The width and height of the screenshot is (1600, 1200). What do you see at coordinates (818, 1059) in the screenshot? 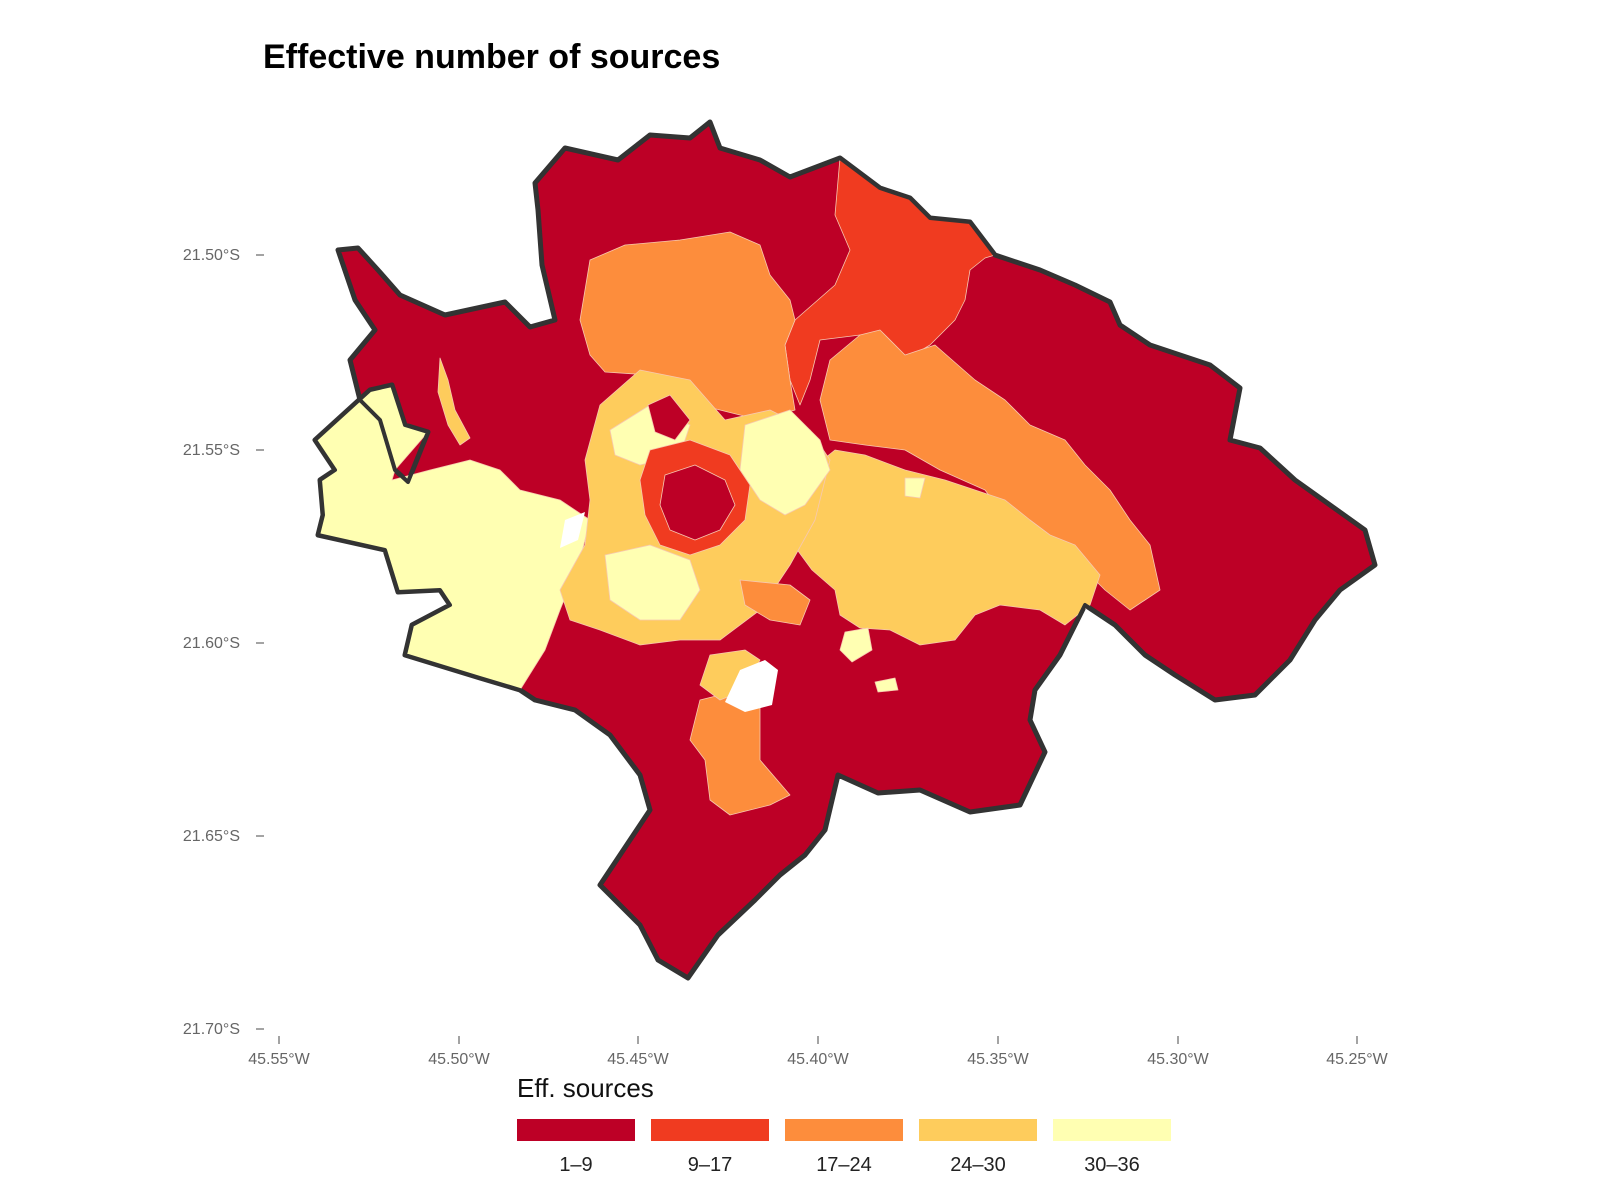
I see `x-tick-label: 45.40°W` at bounding box center [818, 1059].